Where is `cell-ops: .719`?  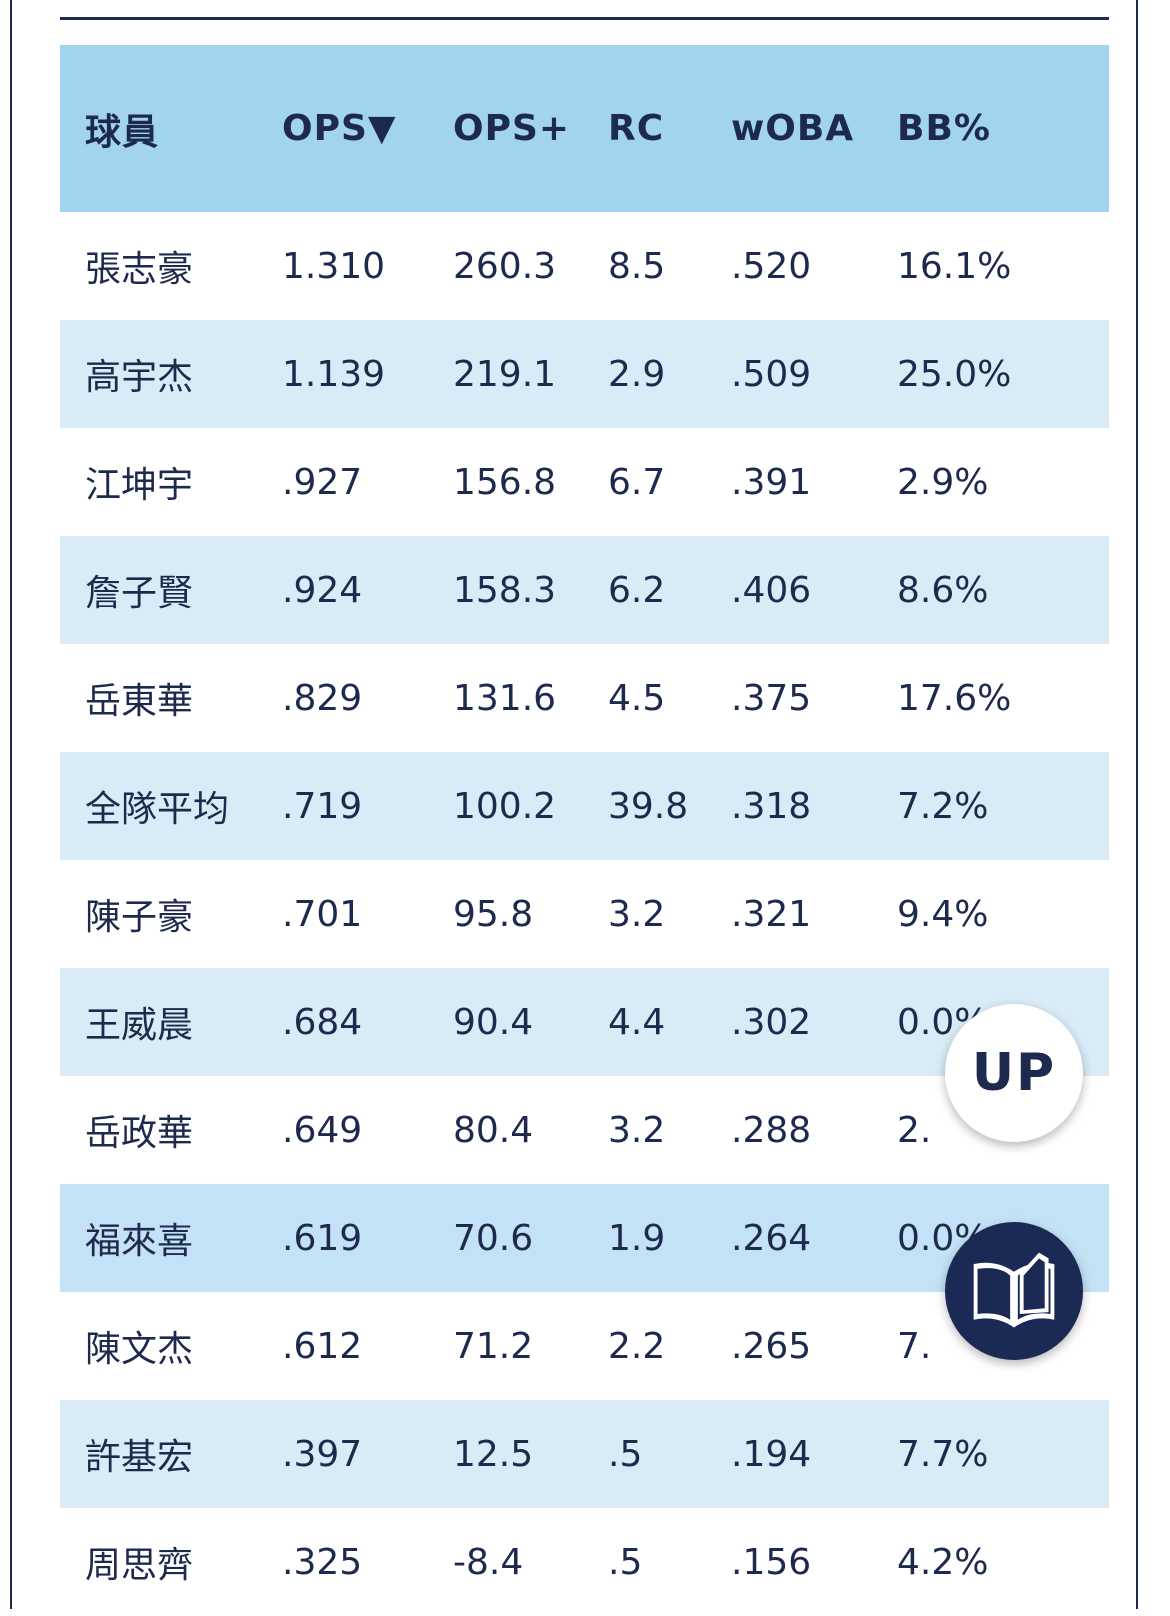 cell-ops: .719 is located at coordinates (367, 806).